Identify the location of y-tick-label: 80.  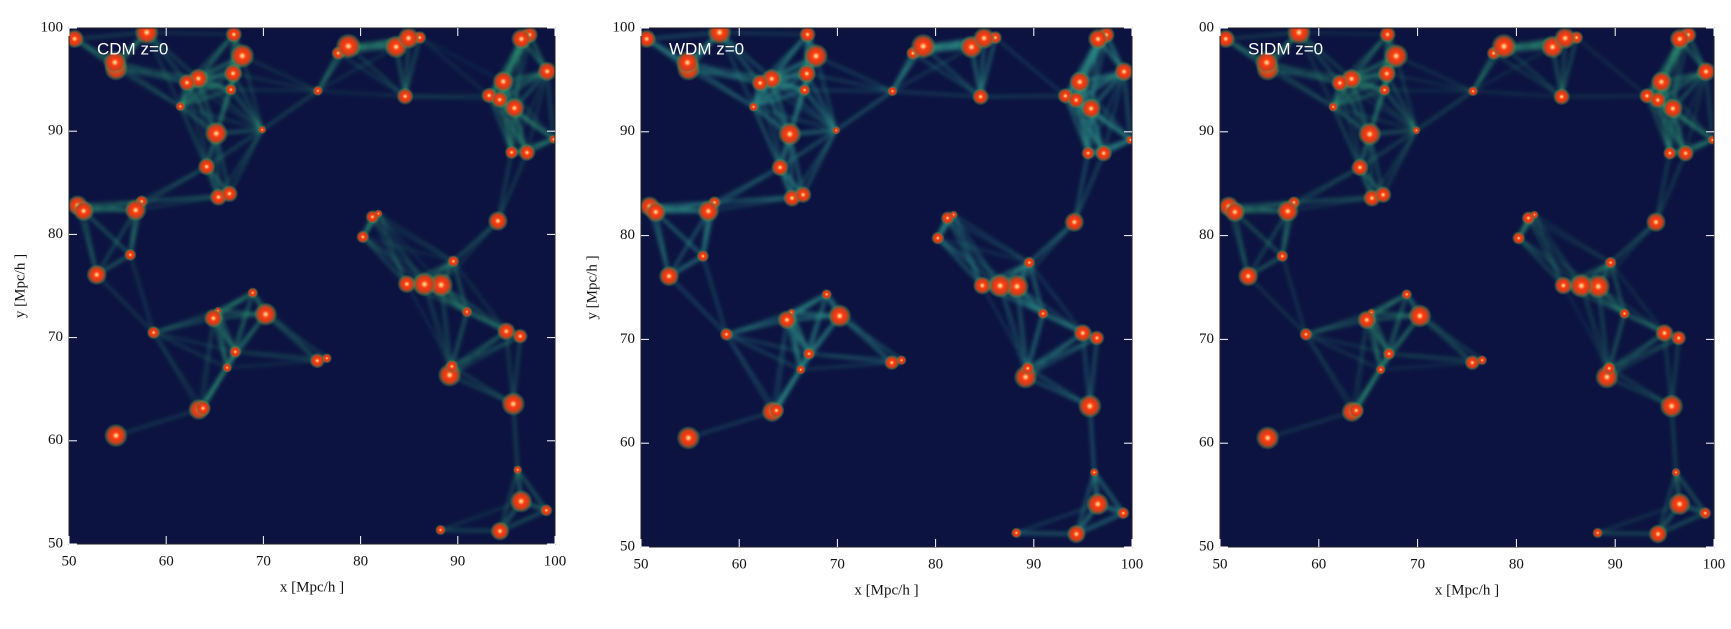
(55, 234).